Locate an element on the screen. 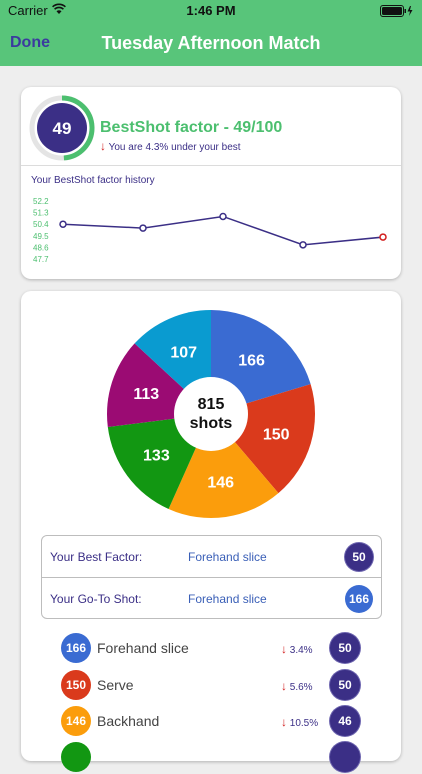 The image size is (422, 774). shot-delta: ↓ 5.6% is located at coordinates (297, 686).